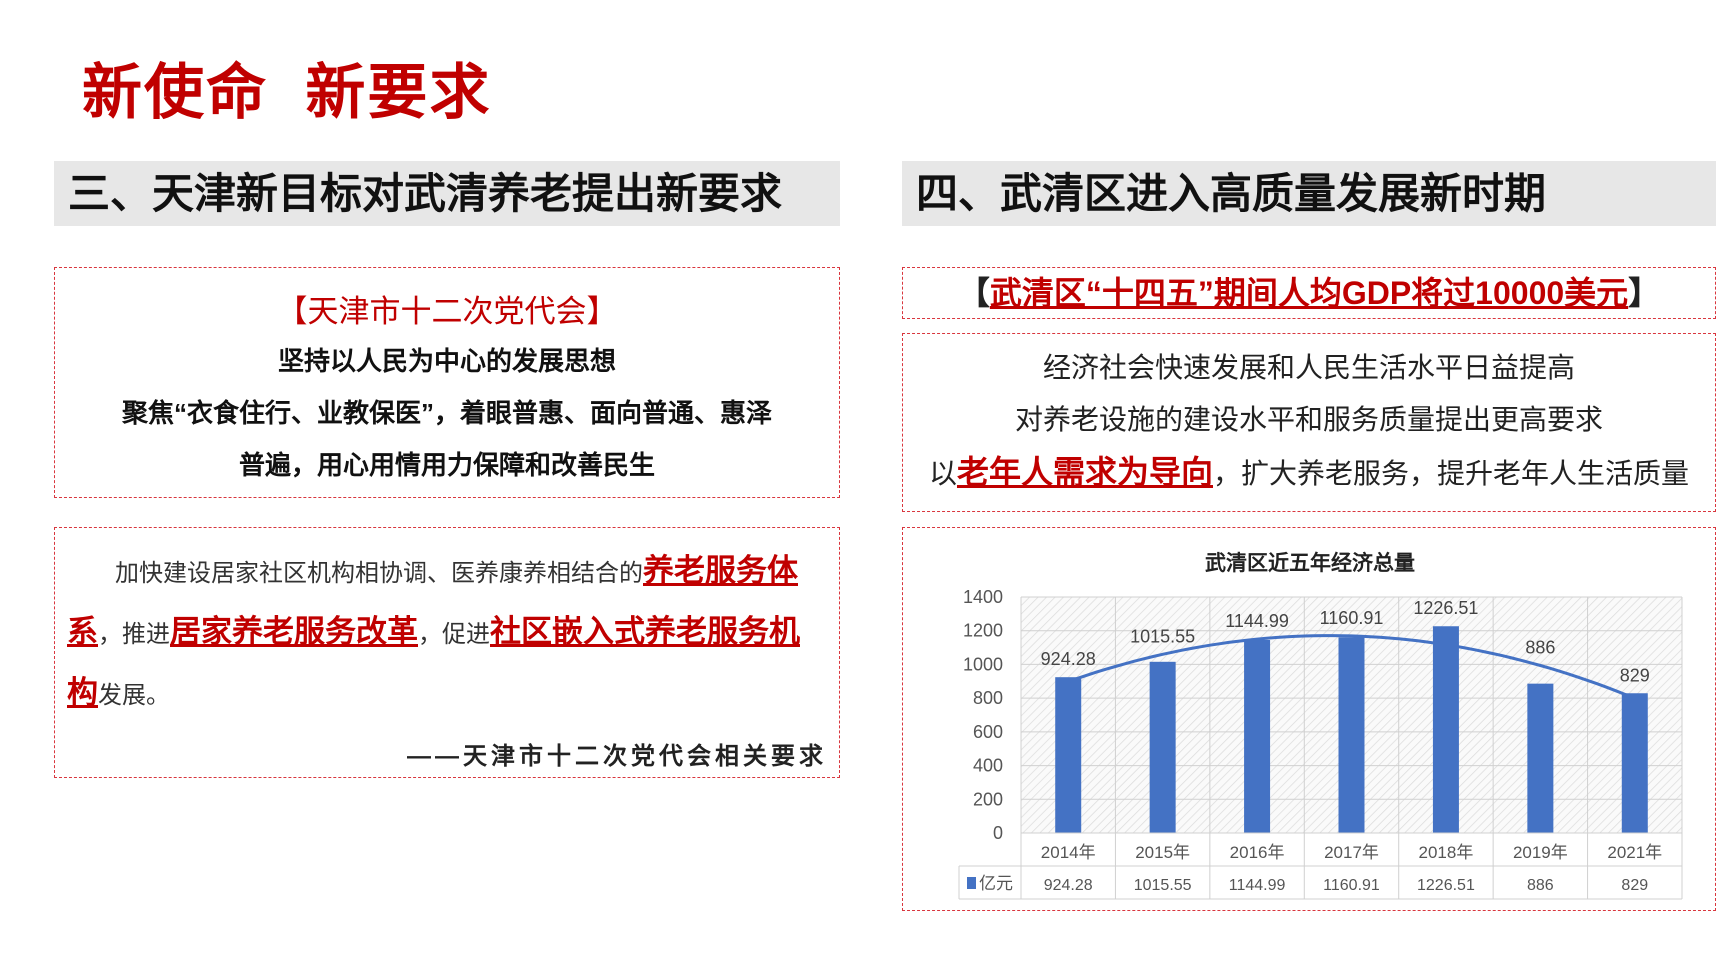 The width and height of the screenshot is (1733, 975). I want to click on dev-line-2: 对养老设施的建设水平和服务质量提出更高要求, so click(1308, 419).